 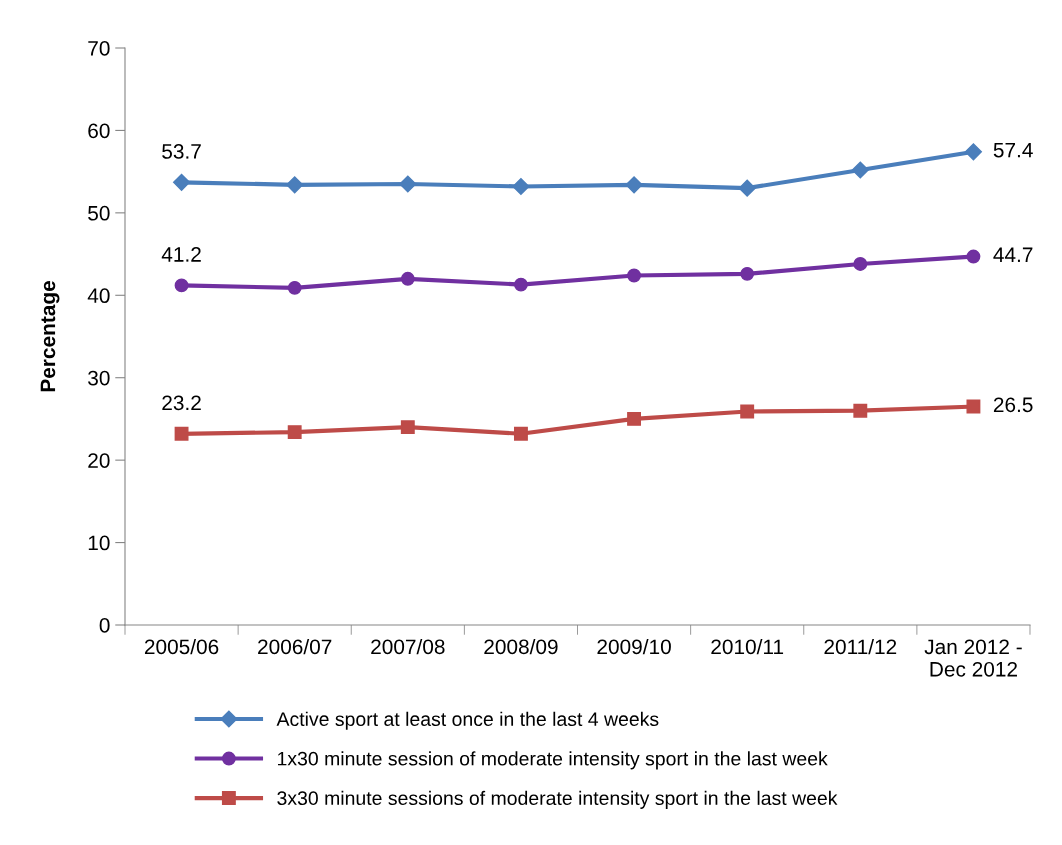 What do you see at coordinates (99, 48) in the screenshot?
I see `y-tick-label: 70` at bounding box center [99, 48].